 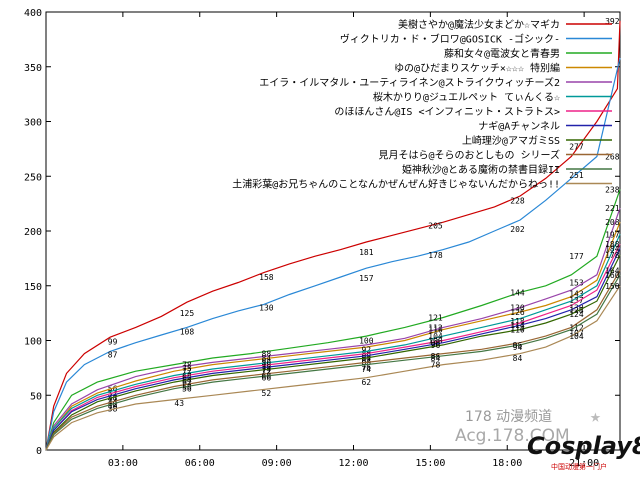 I want to click on legend-label-7: ナギ@Aチャンネル, so click(x=519, y=127).